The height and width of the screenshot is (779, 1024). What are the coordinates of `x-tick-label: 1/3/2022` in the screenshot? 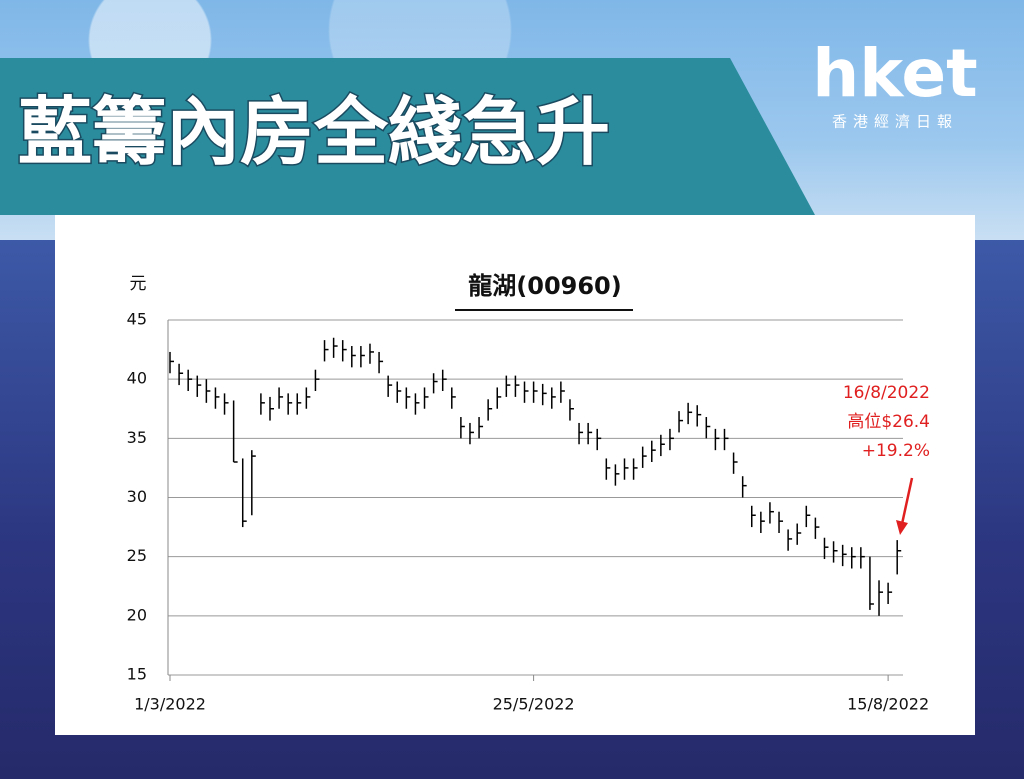 It's located at (170, 704).